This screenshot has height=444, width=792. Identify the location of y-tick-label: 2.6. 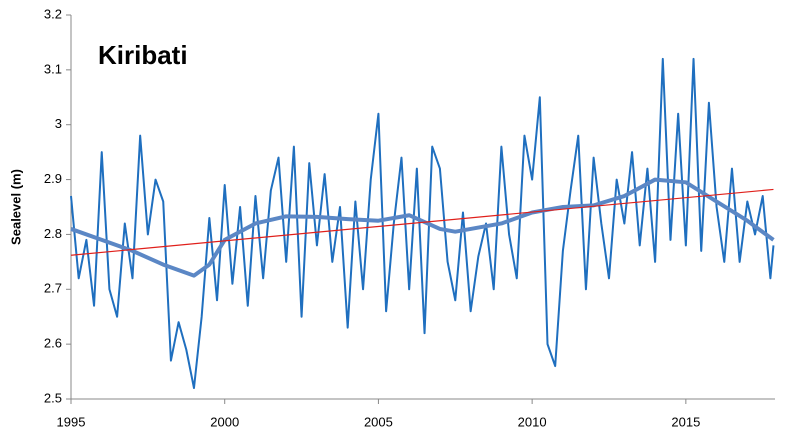
(53, 343).